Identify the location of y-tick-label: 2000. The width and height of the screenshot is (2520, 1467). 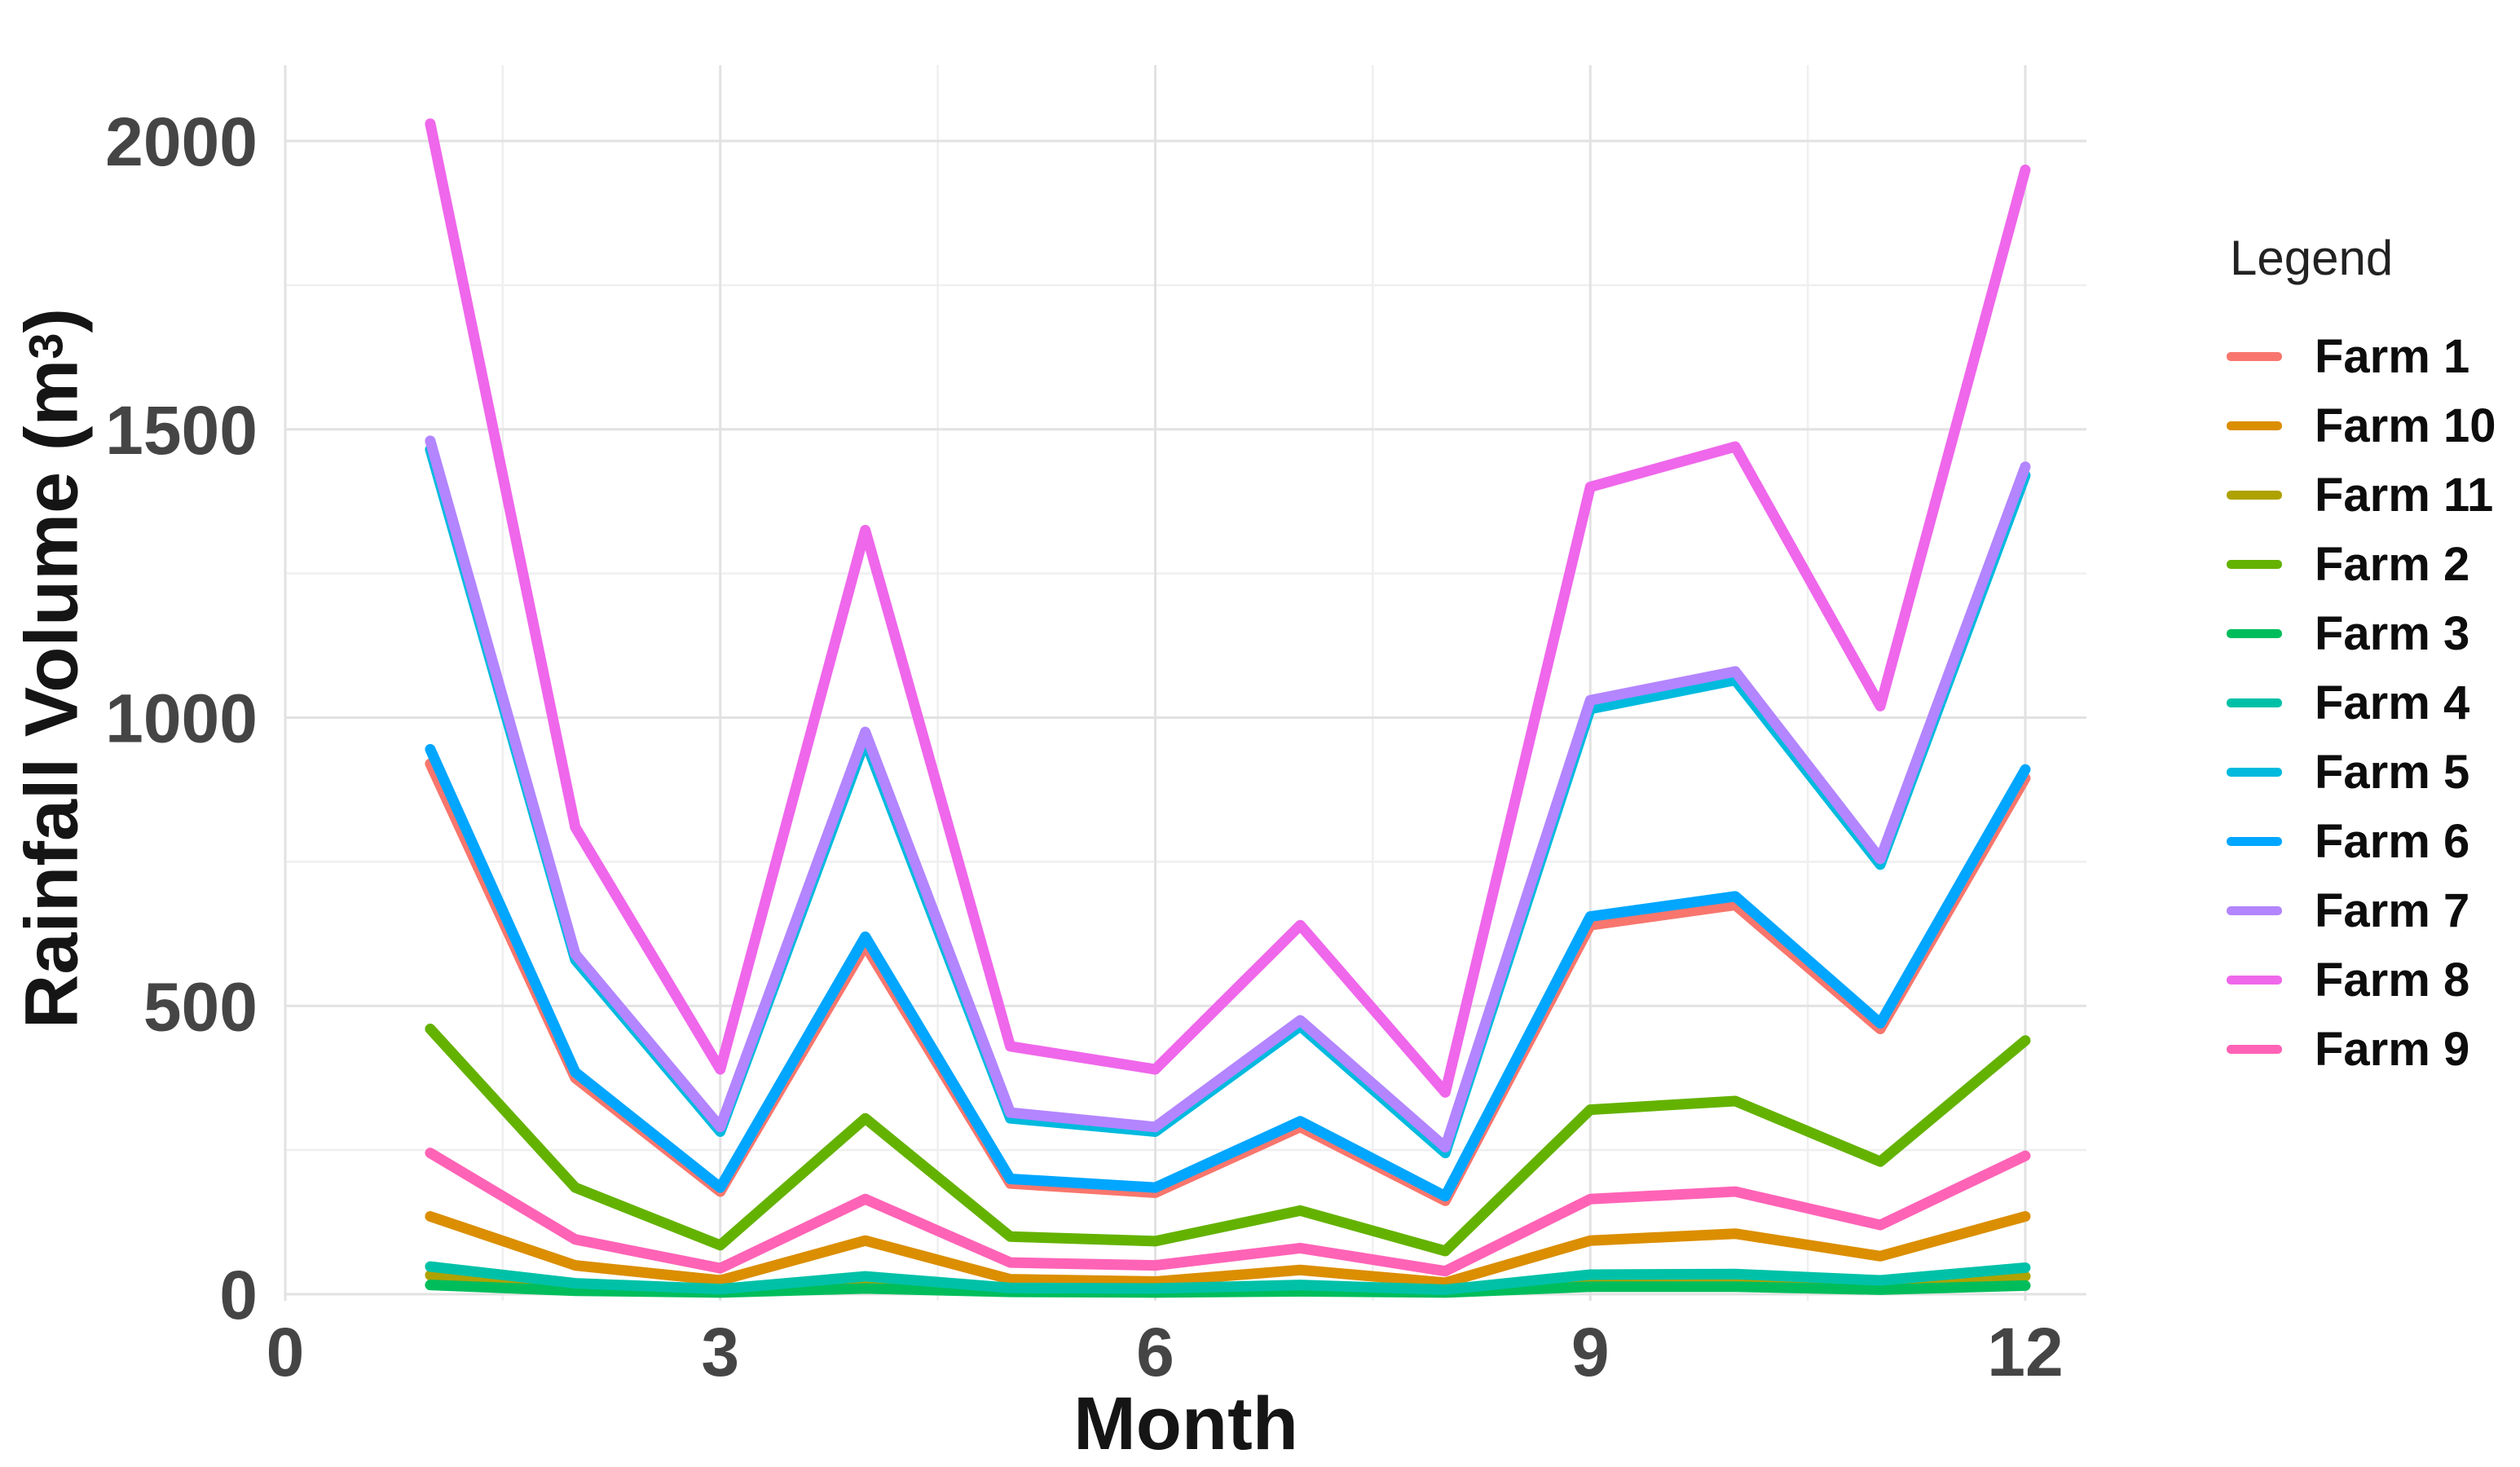
(181, 142).